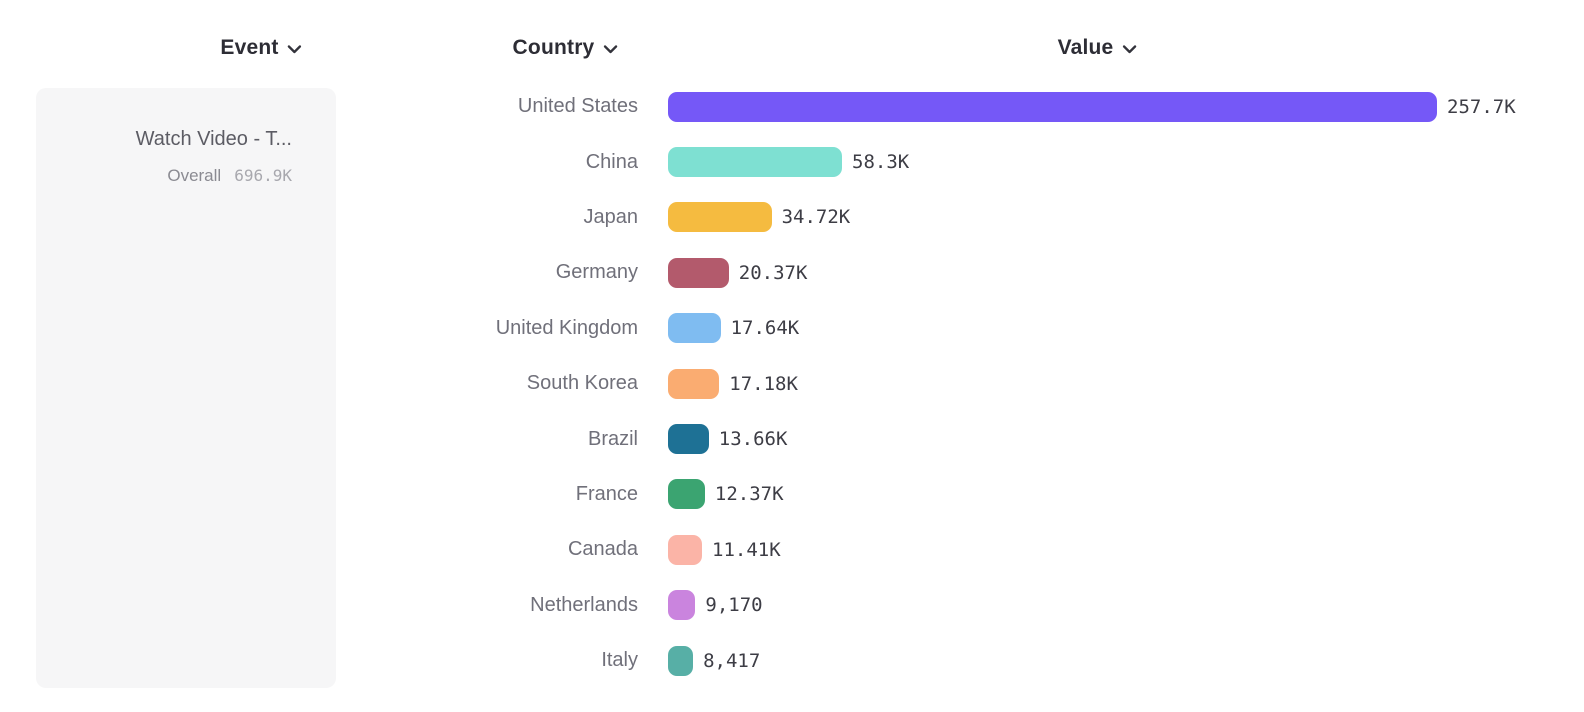 The height and width of the screenshot is (712, 1584). I want to click on value-label: 8,417, so click(732, 660).